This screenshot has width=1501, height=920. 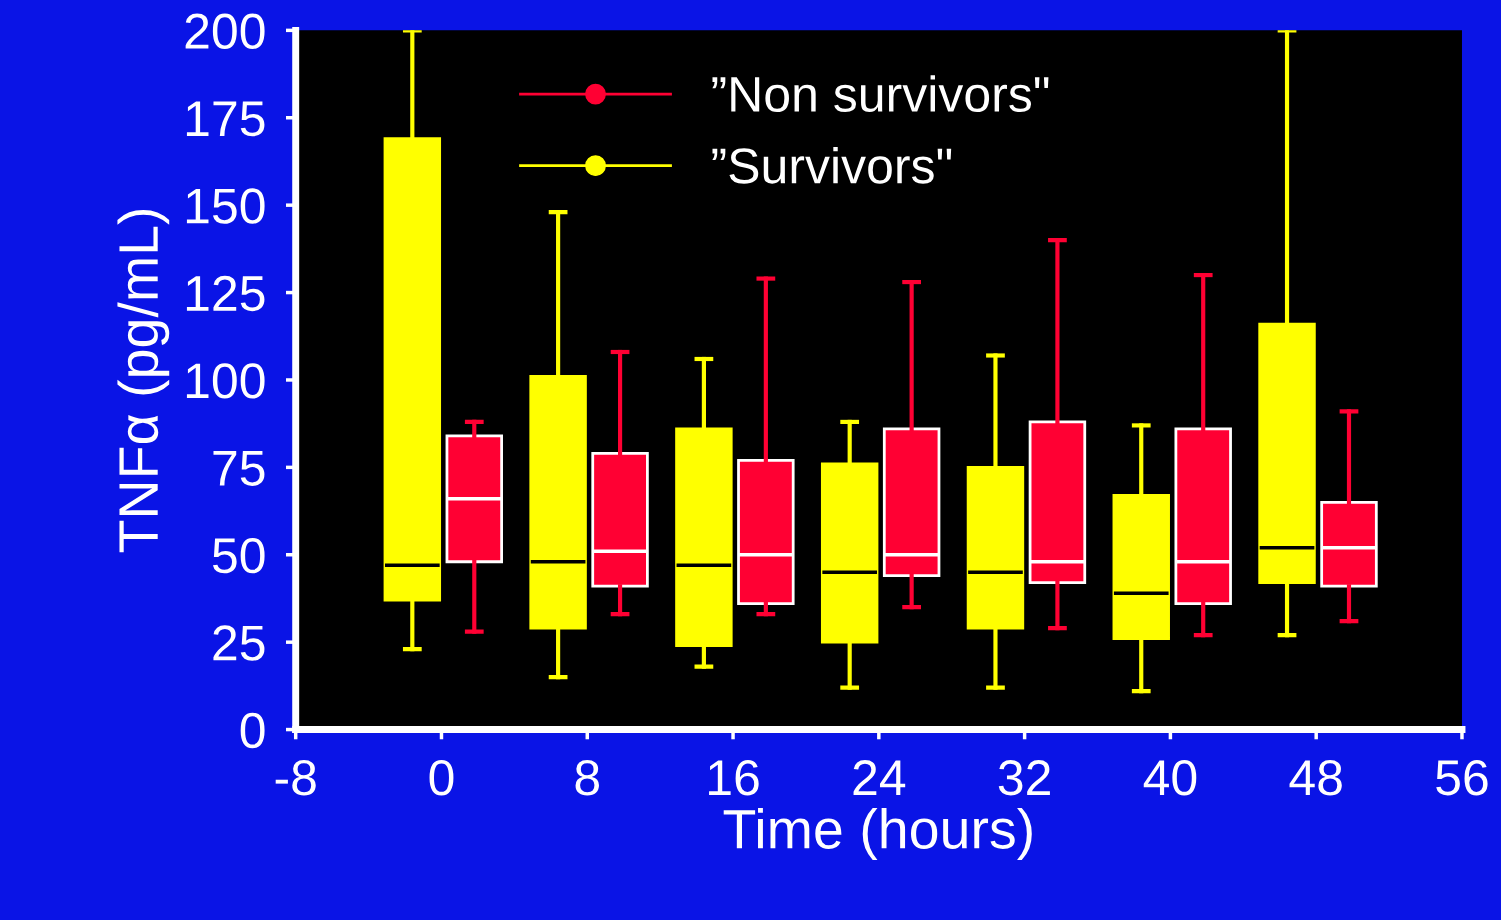 What do you see at coordinates (877, 834) in the screenshot?
I see `x-axis-title: Time (hours)` at bounding box center [877, 834].